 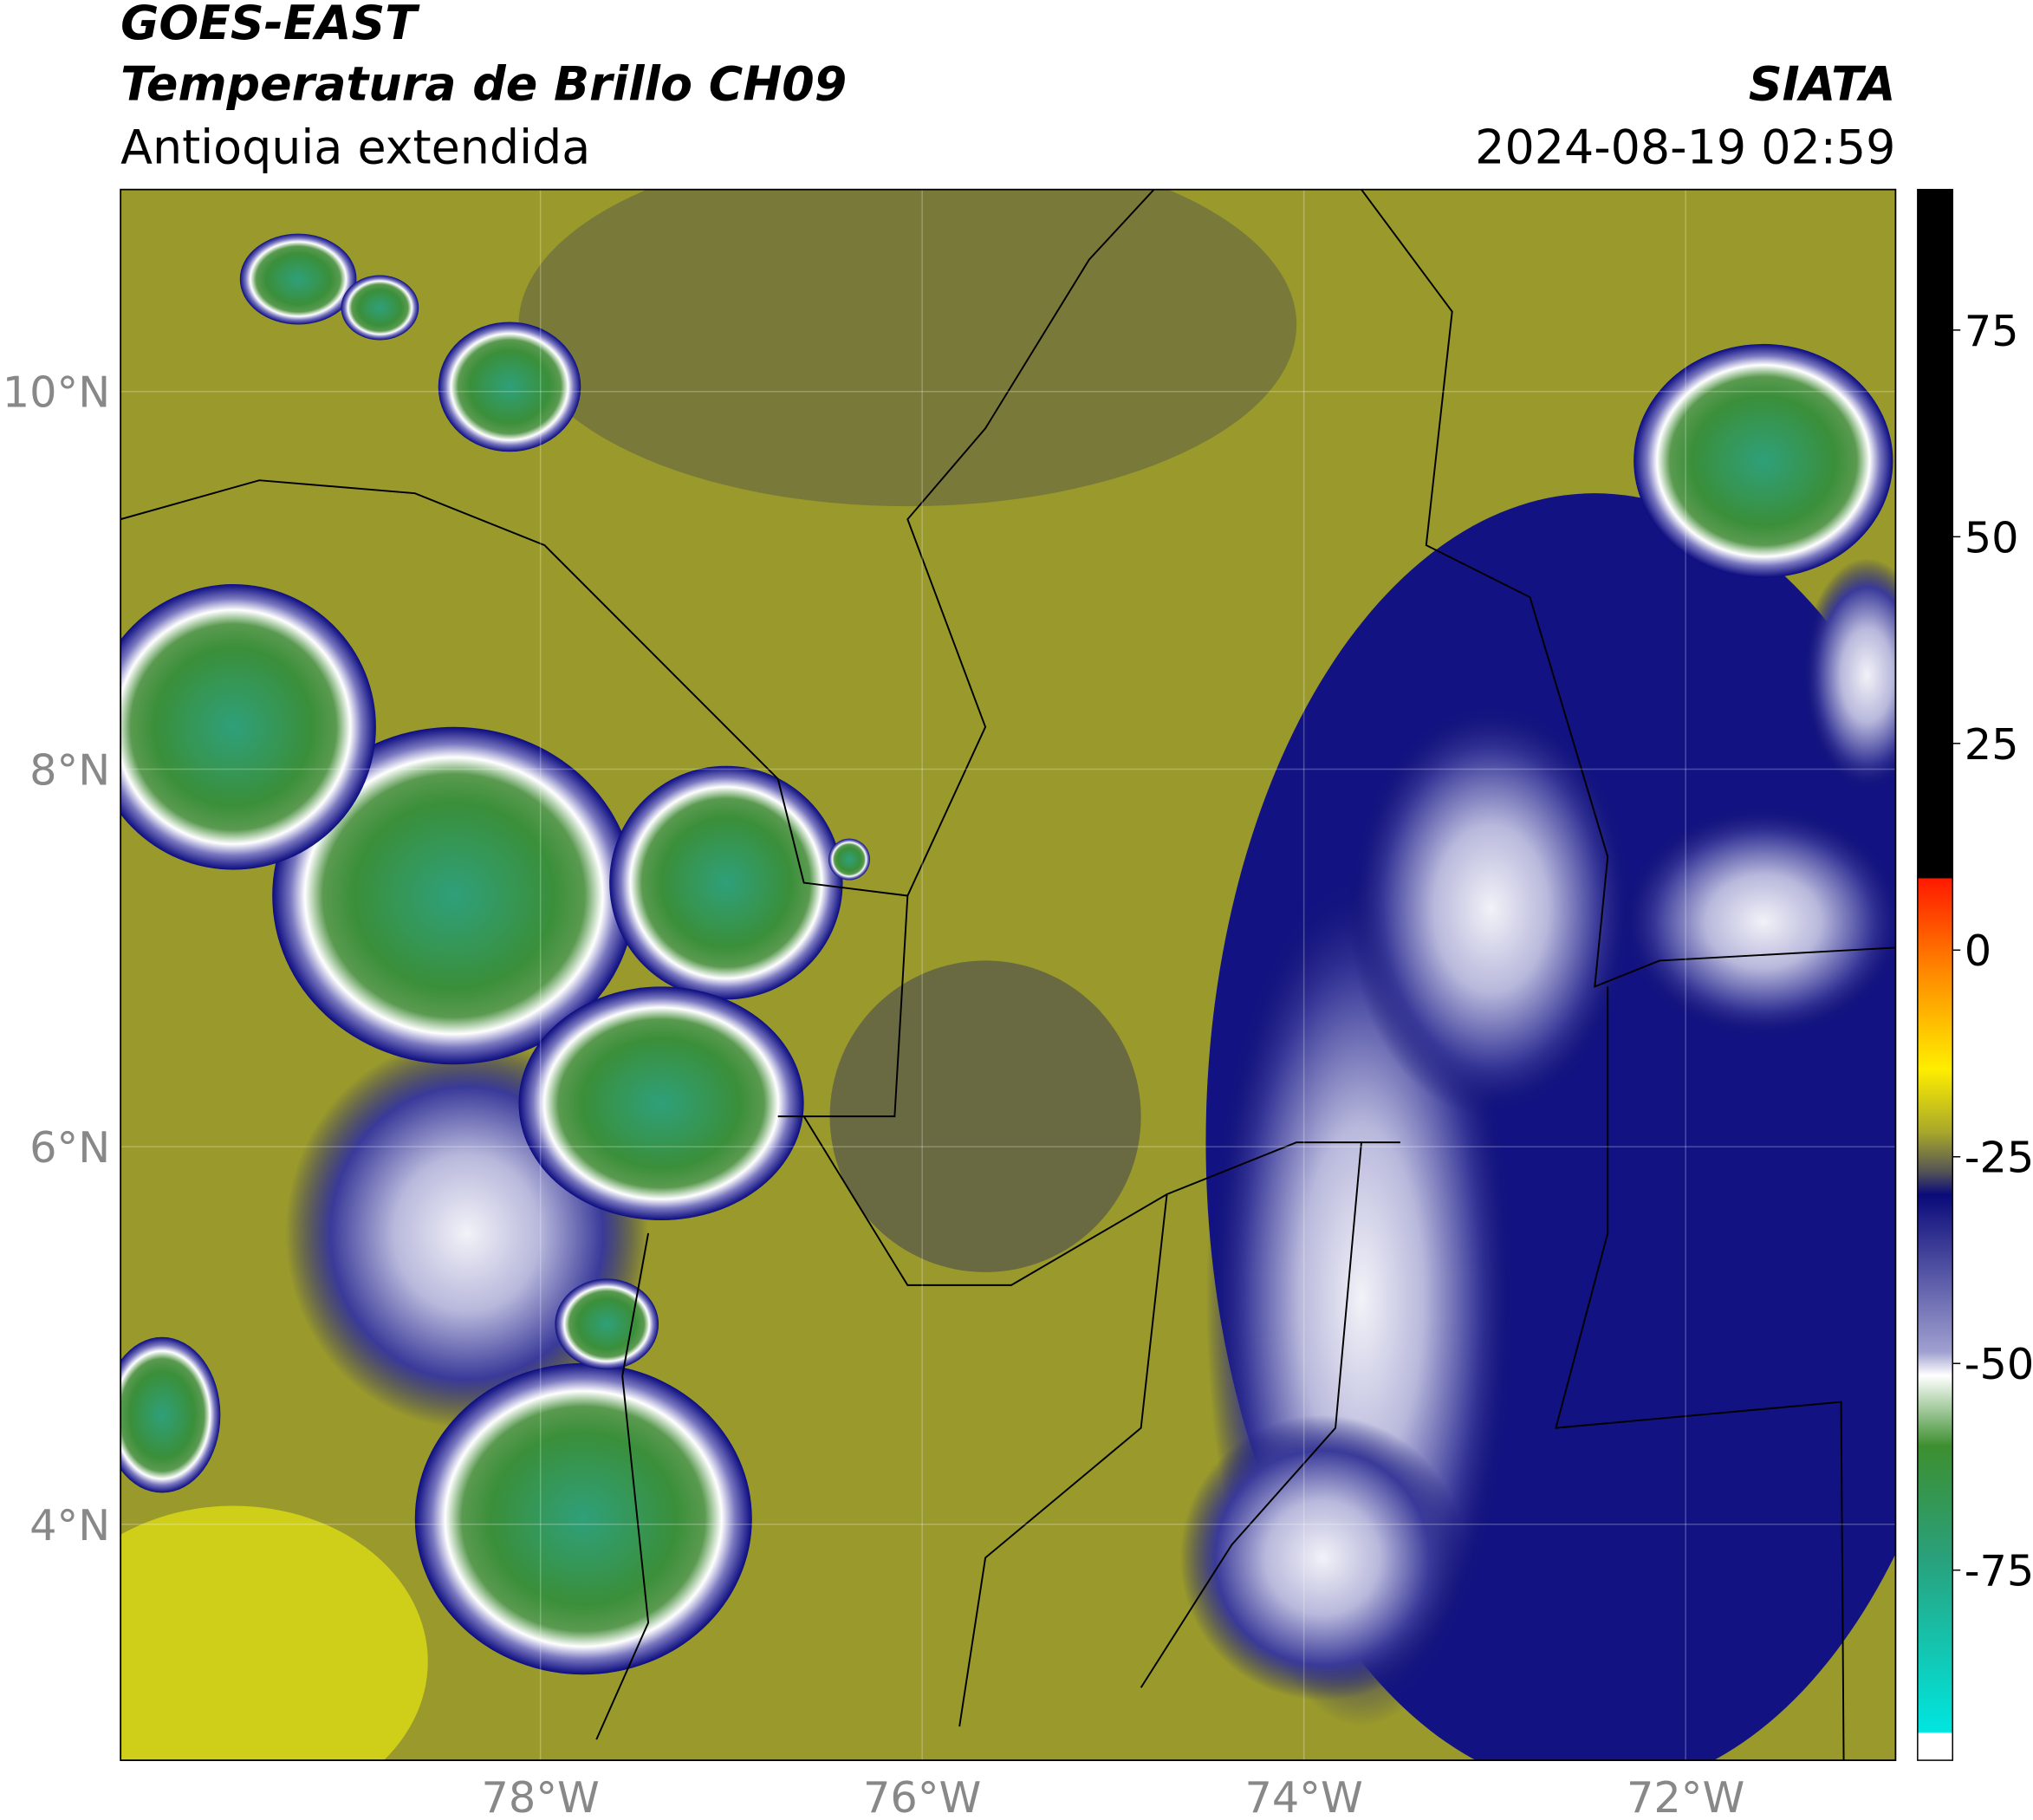 I want to click on region: Antioquia extendida, so click(x=355, y=147).